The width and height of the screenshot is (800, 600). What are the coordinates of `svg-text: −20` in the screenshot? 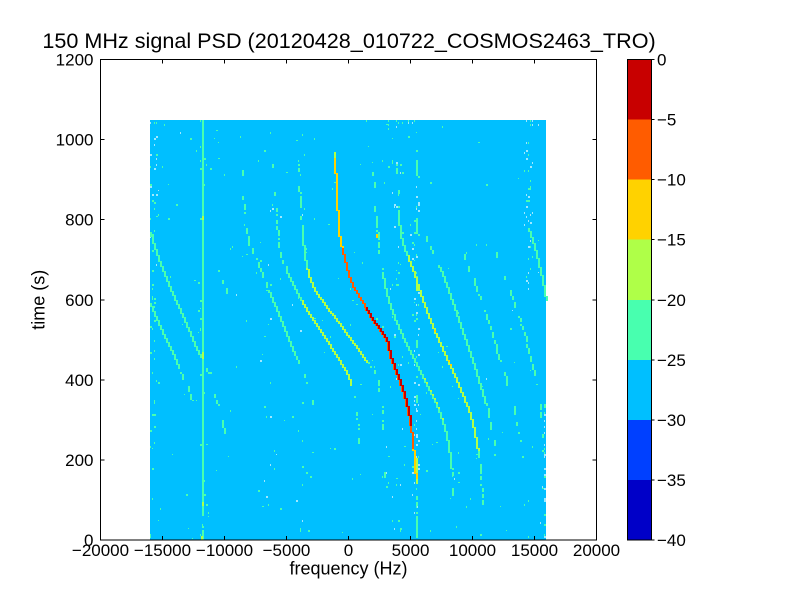 It's located at (671, 300).